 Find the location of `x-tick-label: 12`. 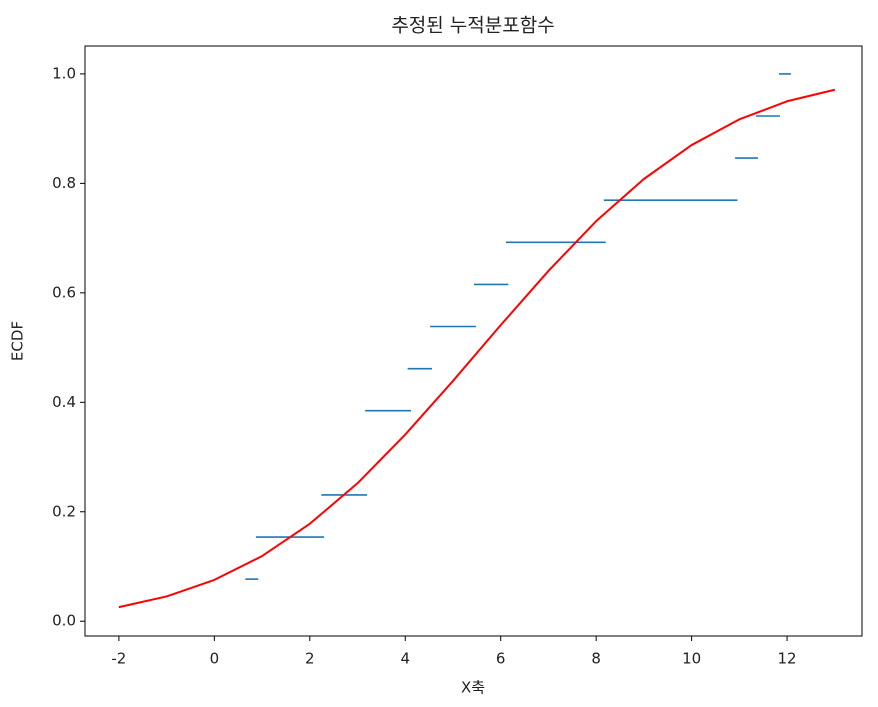

x-tick-label: 12 is located at coordinates (787, 659).